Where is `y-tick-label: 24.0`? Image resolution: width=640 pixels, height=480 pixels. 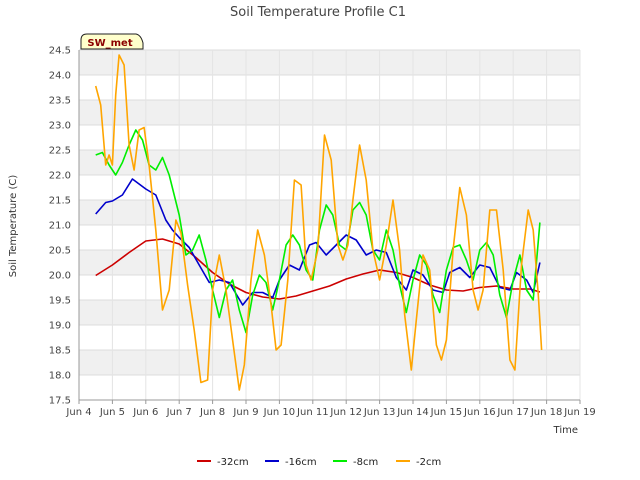 y-tick-label: 24.0 is located at coordinates (60, 76).